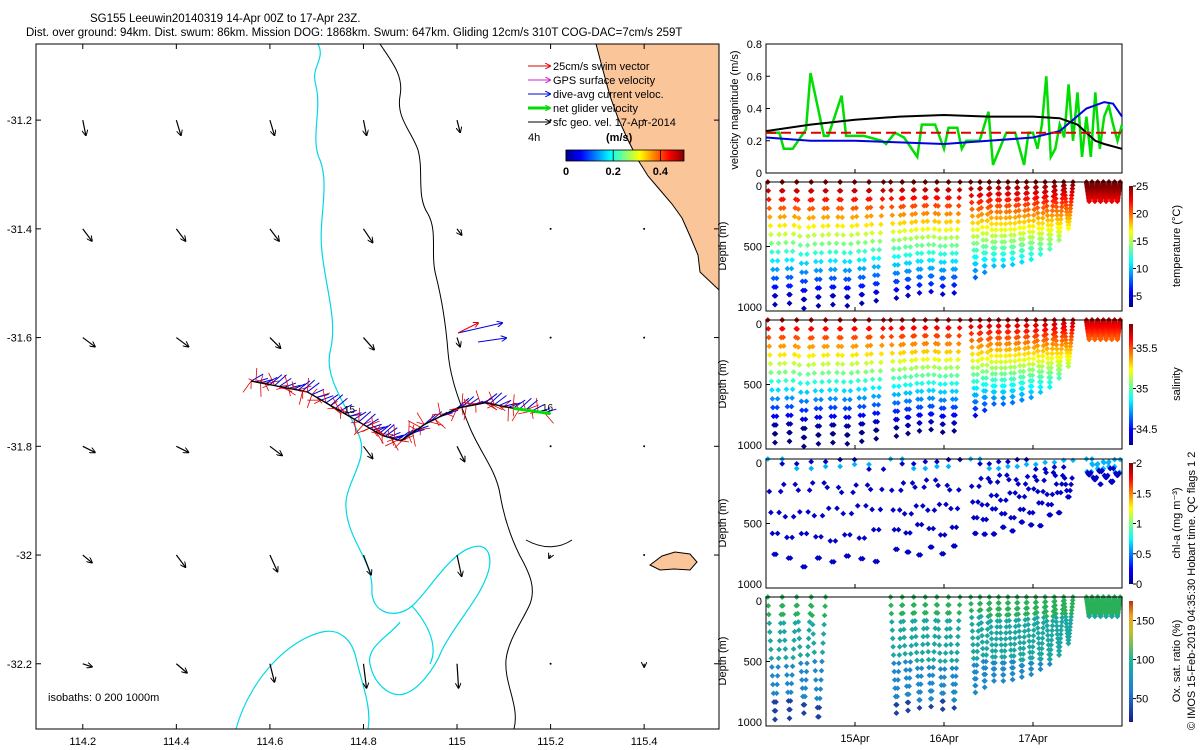  What do you see at coordinates (753, 248) in the screenshot?
I see `section-y-tick-label: 500` at bounding box center [753, 248].